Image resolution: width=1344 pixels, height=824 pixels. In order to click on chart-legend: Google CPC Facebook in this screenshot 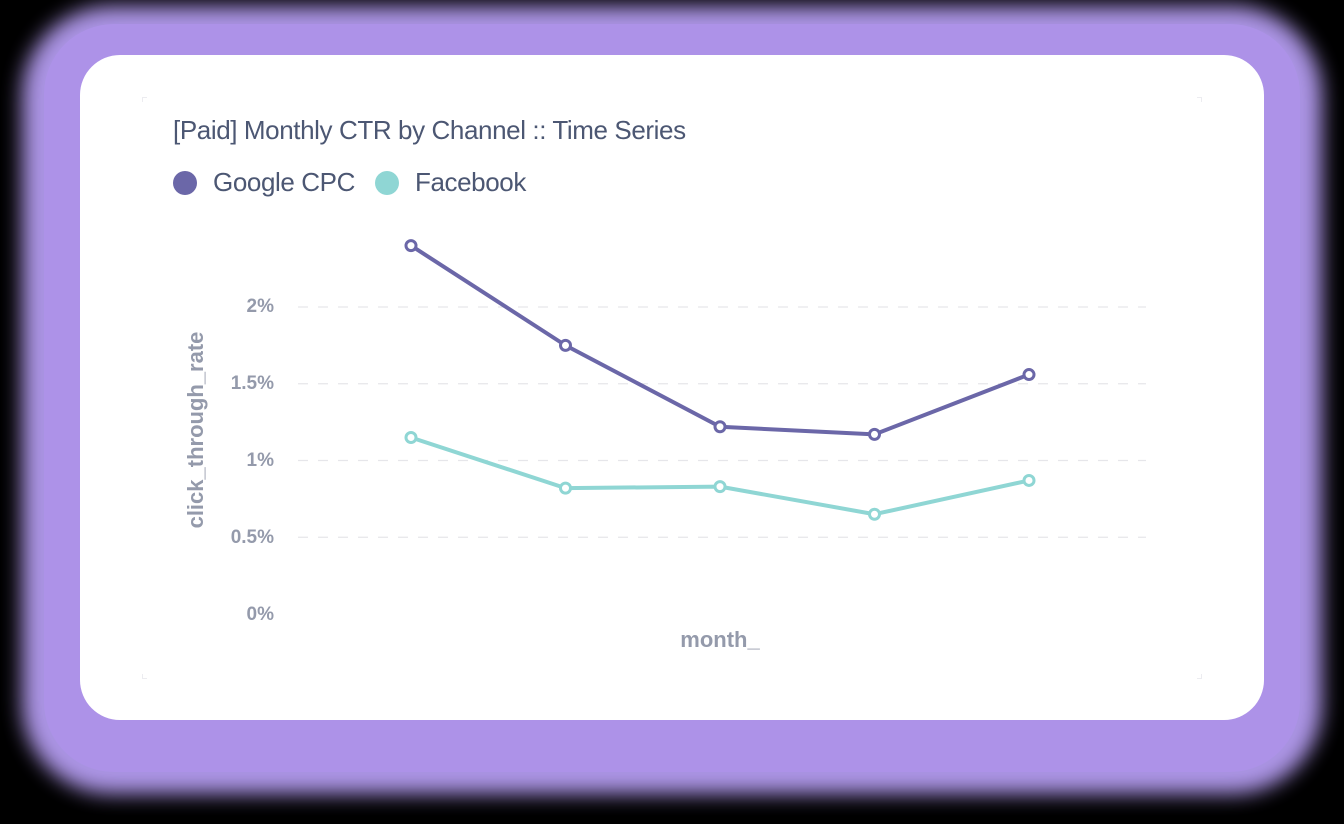, I will do `click(359, 182)`.